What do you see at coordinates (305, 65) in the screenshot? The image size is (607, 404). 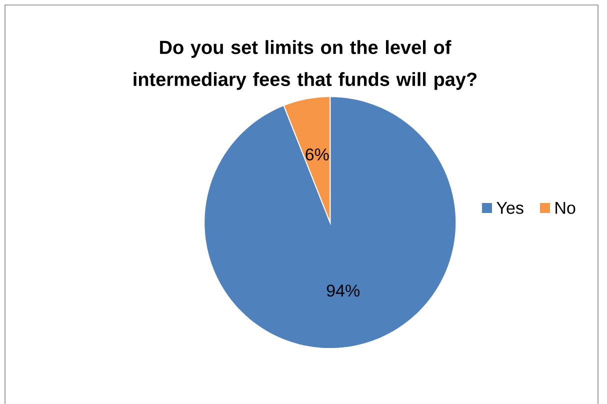 I see `chart-title: Do you set limits on the level of intermediary fees that funds will pay?` at bounding box center [305, 65].